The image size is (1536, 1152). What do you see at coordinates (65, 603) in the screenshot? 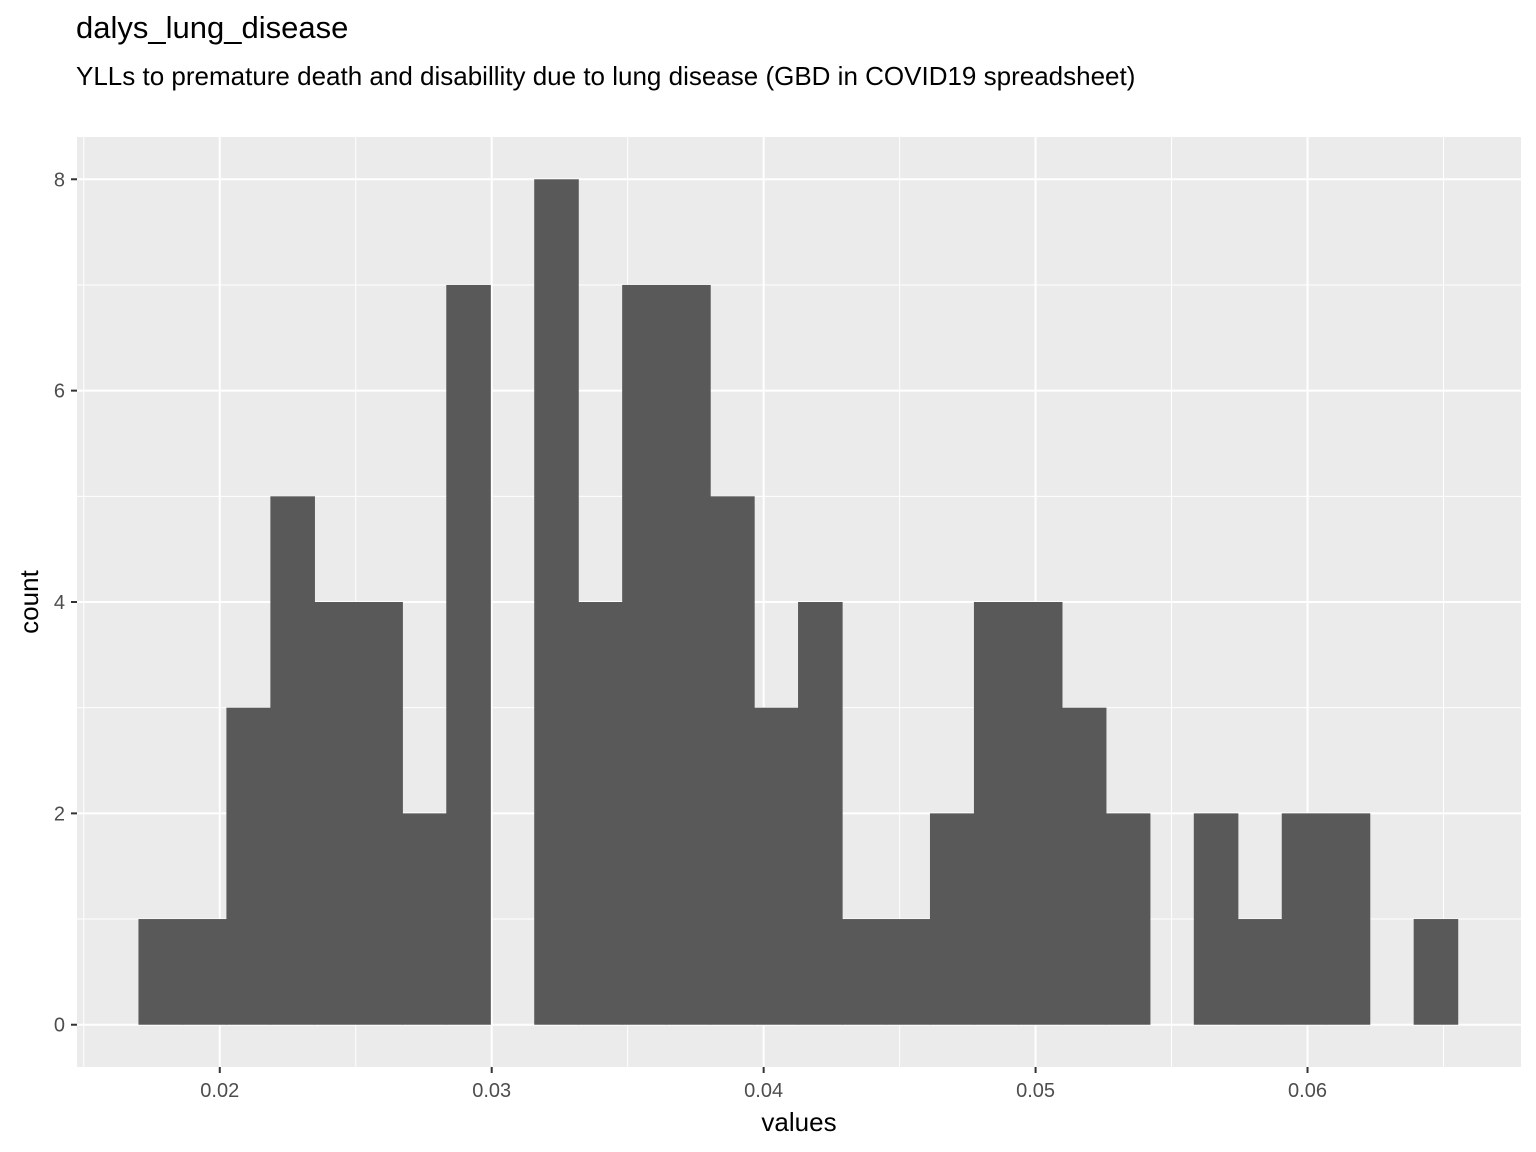
I see `y-axis: 0 2 4 6 8` at bounding box center [65, 603].